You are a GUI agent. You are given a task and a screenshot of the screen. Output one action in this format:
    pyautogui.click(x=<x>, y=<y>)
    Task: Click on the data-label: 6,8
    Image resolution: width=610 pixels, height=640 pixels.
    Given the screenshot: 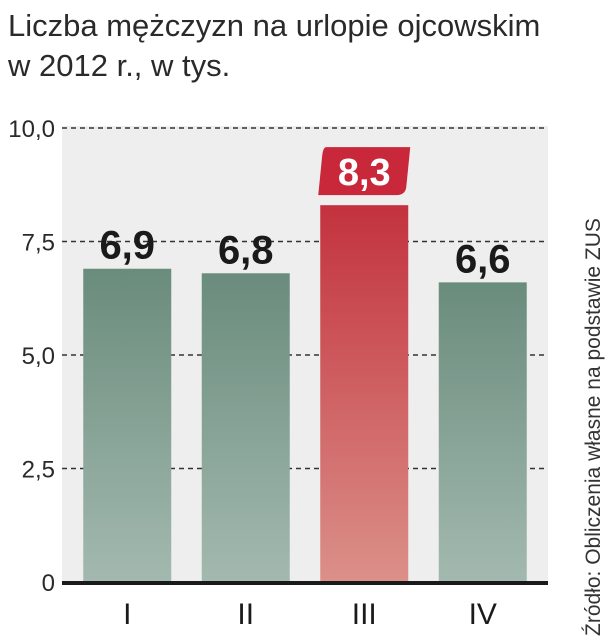 What is the action you would take?
    pyautogui.click(x=246, y=250)
    